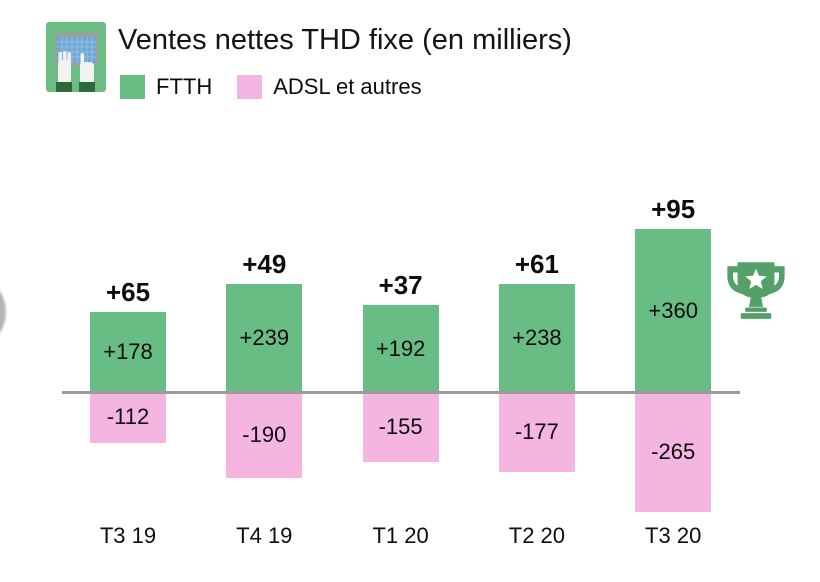  I want to click on total-label: +49, so click(264, 263).